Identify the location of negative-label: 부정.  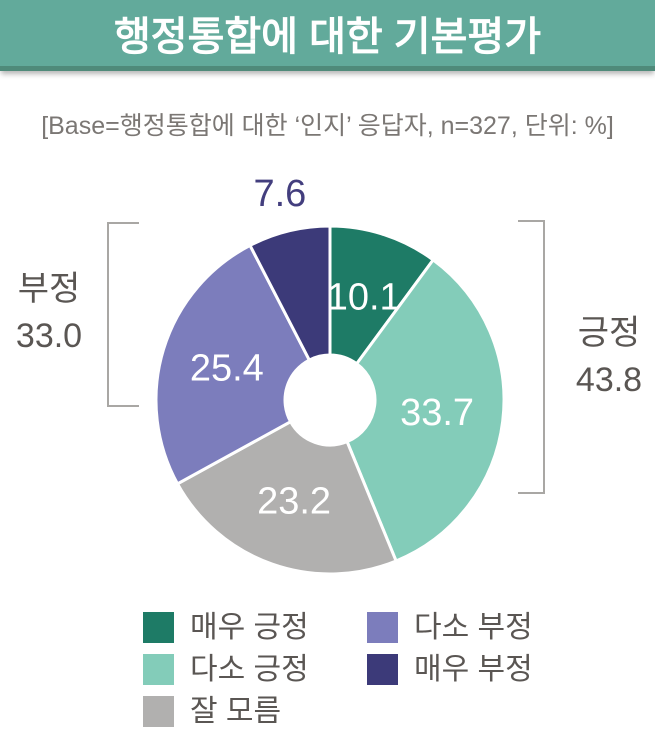
(49, 289).